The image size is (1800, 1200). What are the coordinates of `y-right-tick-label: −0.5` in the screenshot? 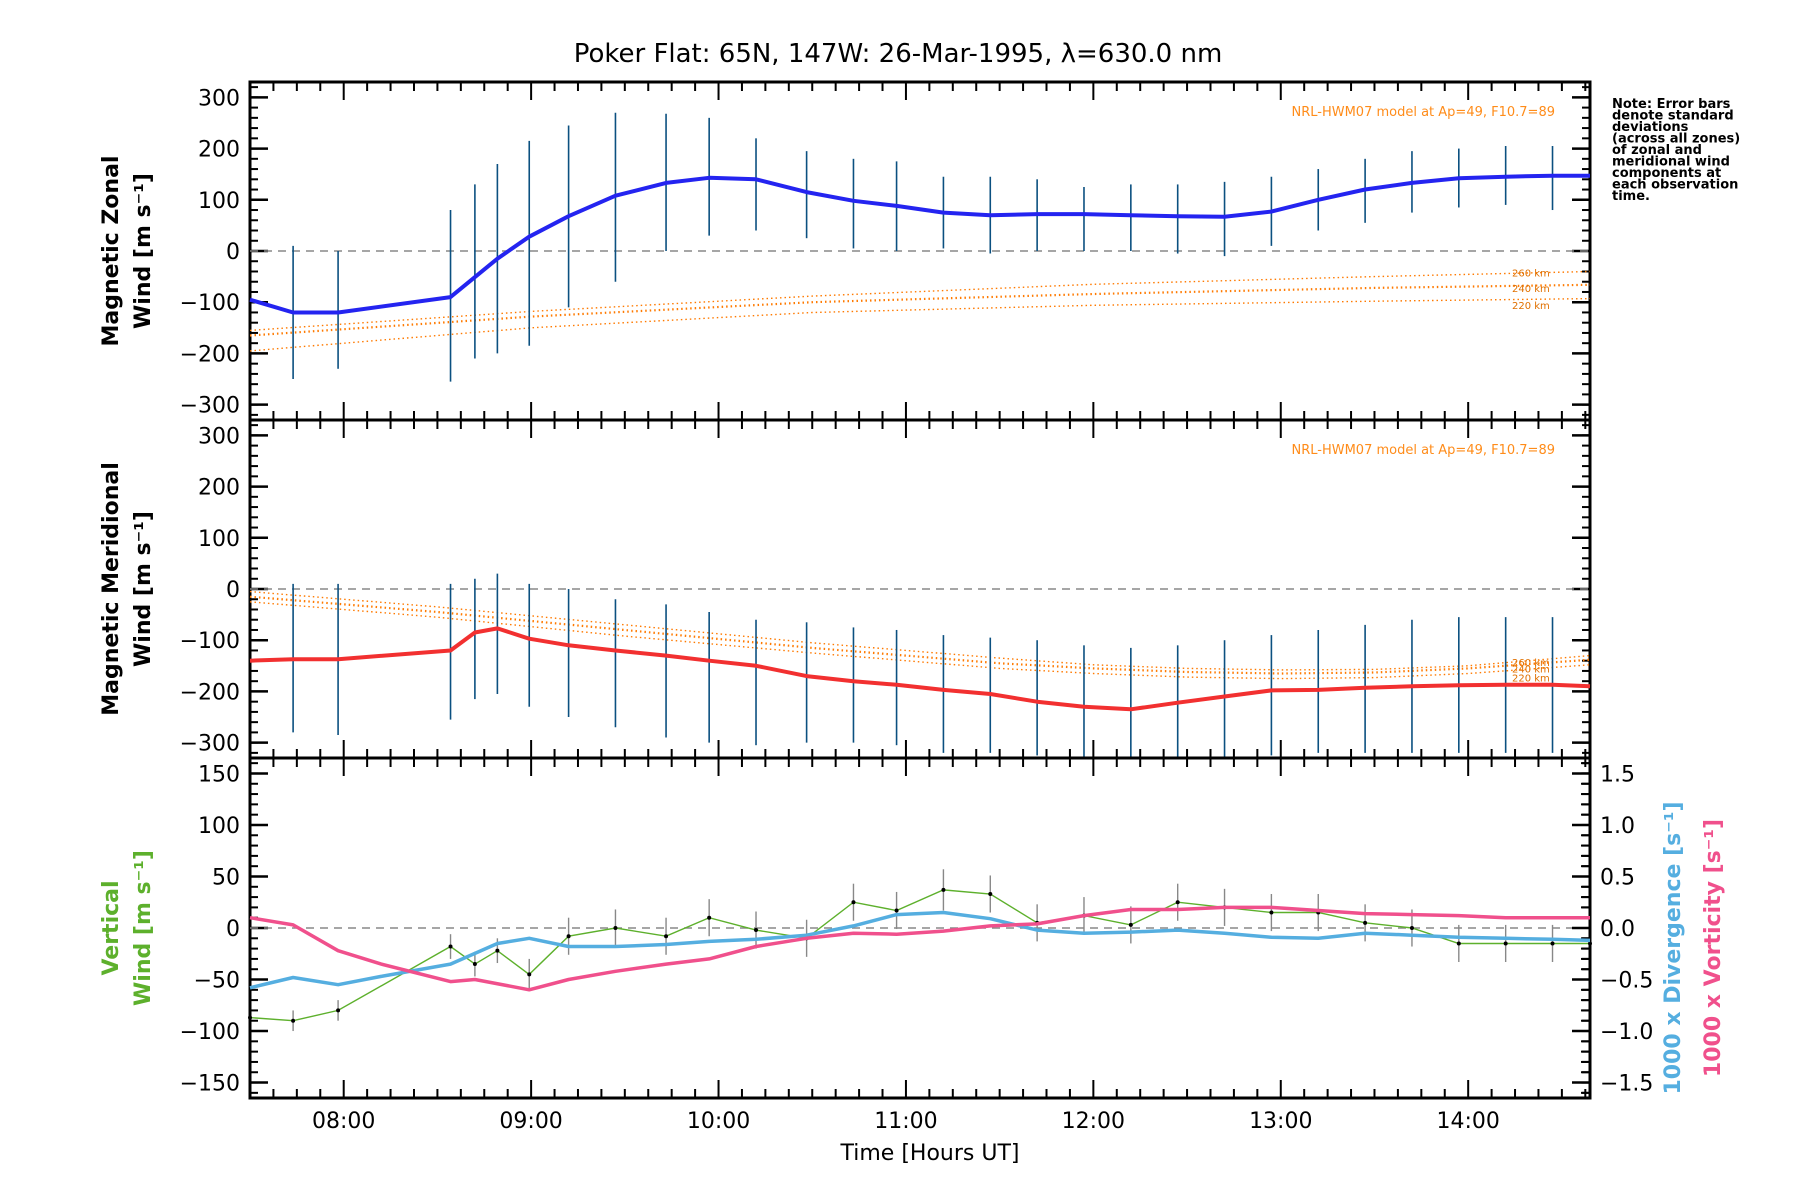 It's located at (1626, 981).